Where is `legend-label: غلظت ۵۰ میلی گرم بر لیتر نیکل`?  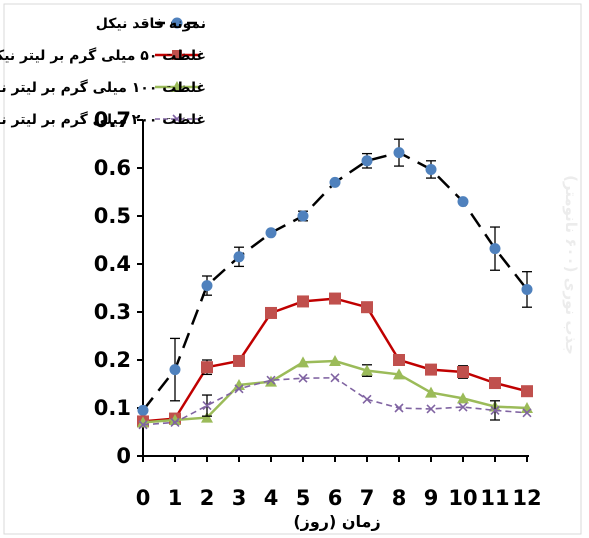
legend-label: غلظت ۵۰ میلی گرم بر لیتر نیکل is located at coordinates (103, 55).